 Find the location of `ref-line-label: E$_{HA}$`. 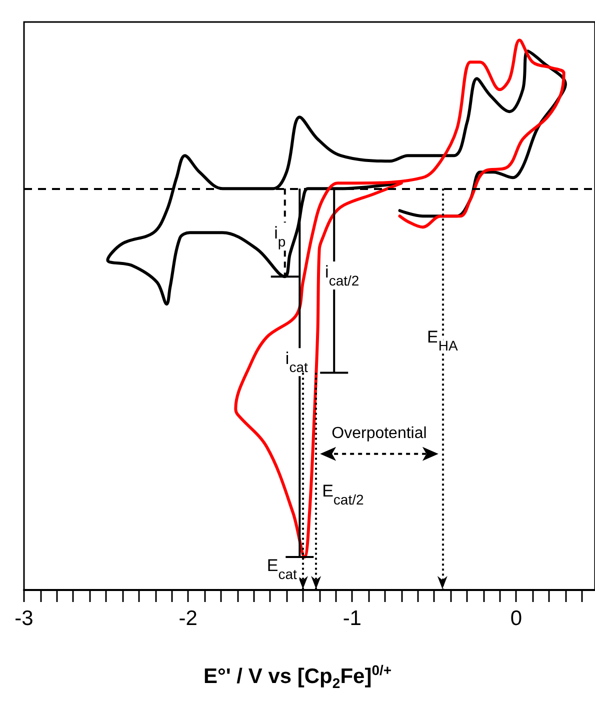

ref-line-label: E$_{HA}$ is located at coordinates (442, 341).